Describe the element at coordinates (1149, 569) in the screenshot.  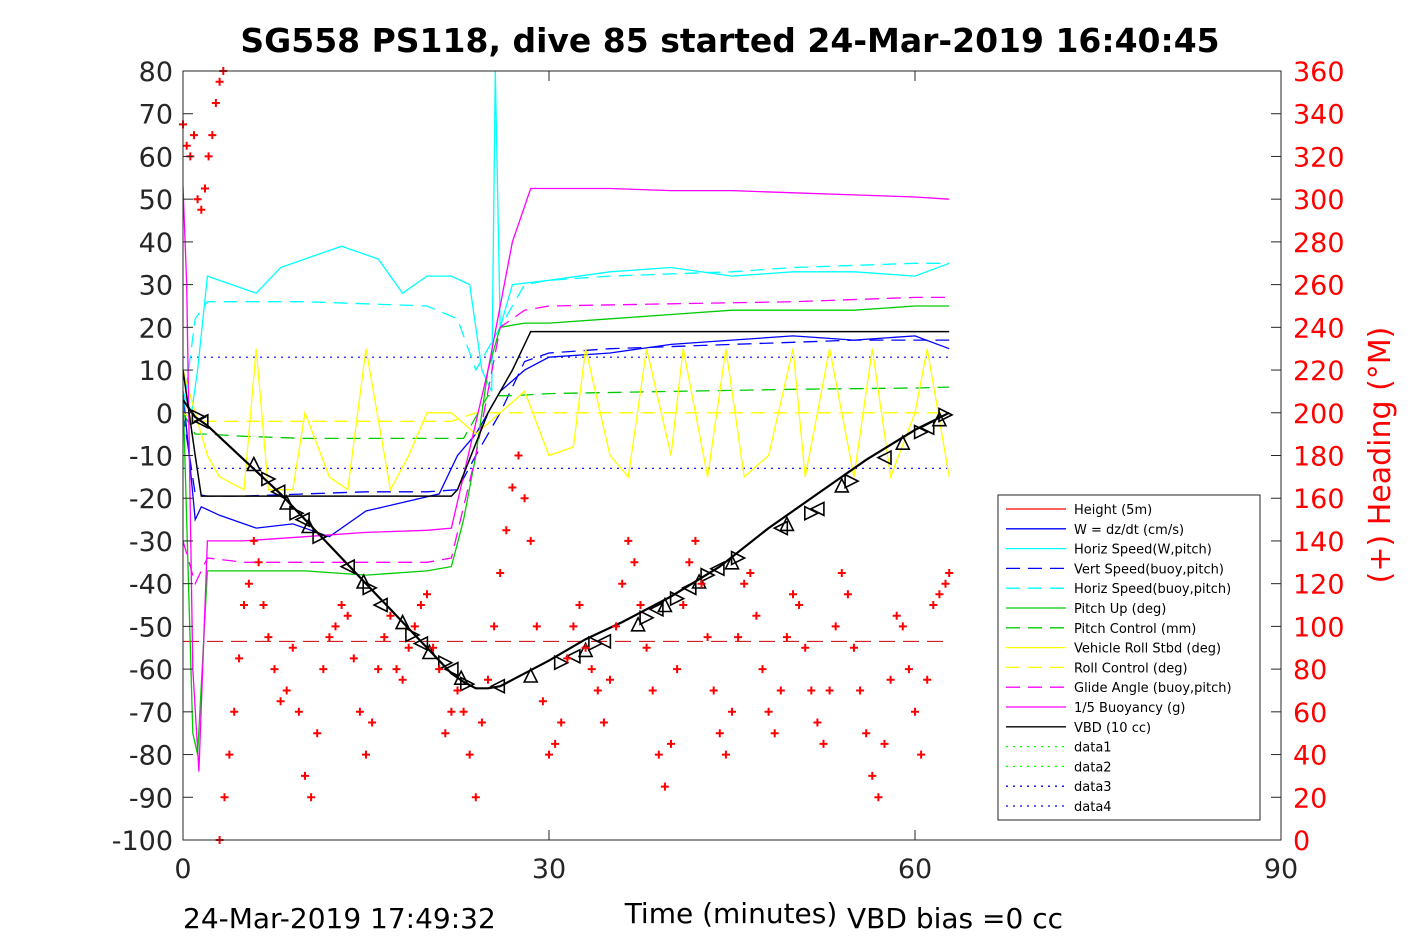
I see `legend-entry: Vert Speed(buoy,pitch)` at that location.